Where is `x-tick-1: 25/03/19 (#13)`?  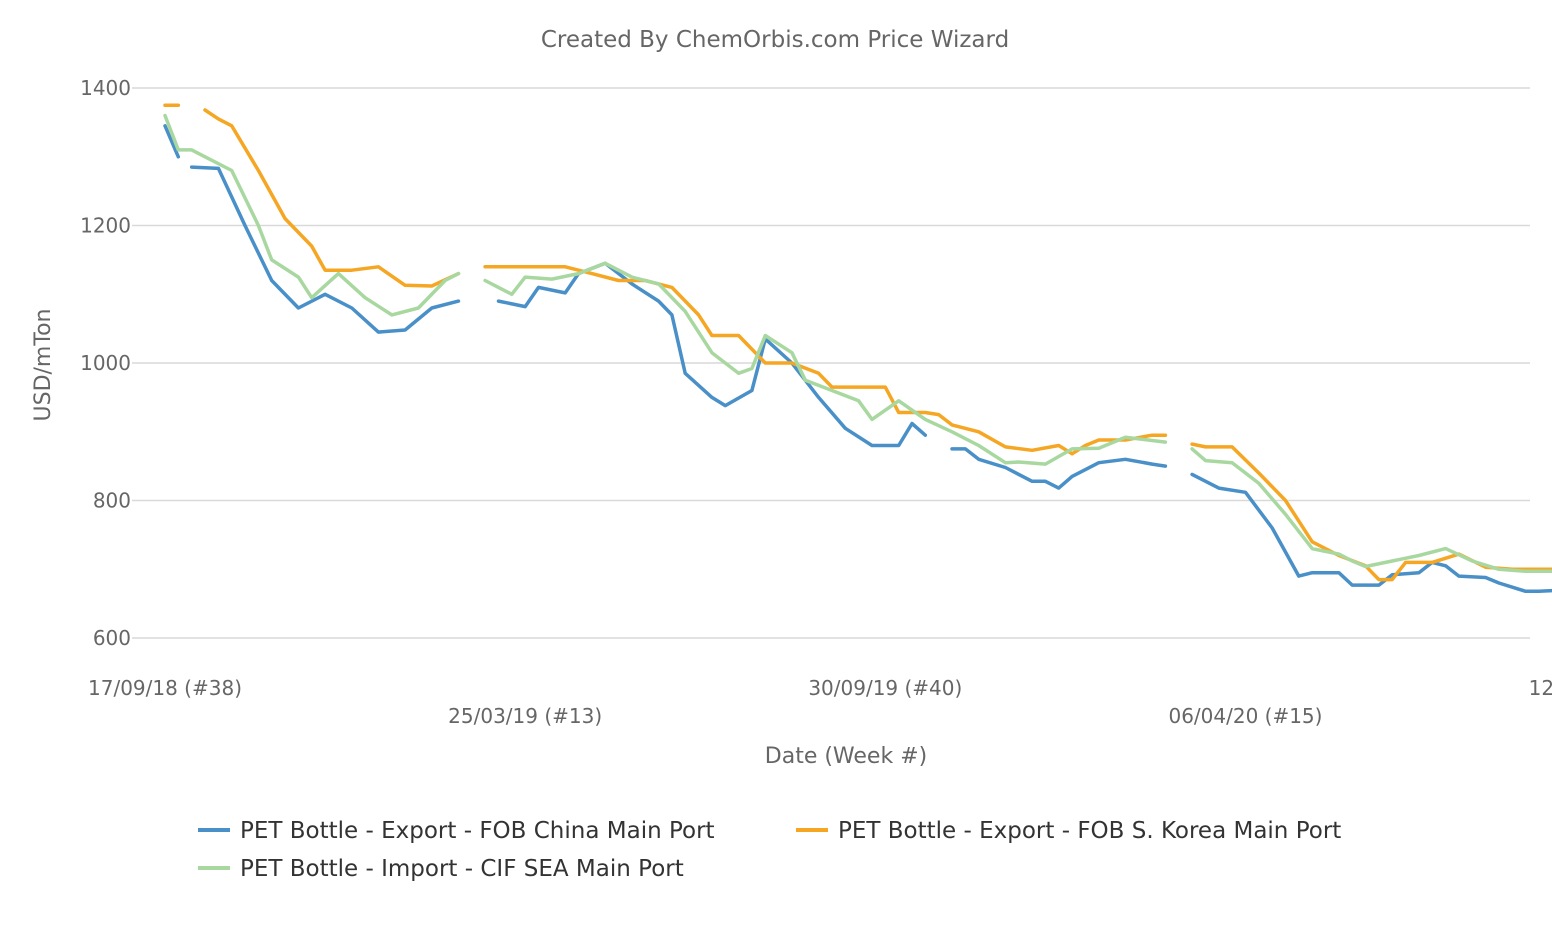
x-tick-1: 25/03/19 (#13) is located at coordinates (525, 716).